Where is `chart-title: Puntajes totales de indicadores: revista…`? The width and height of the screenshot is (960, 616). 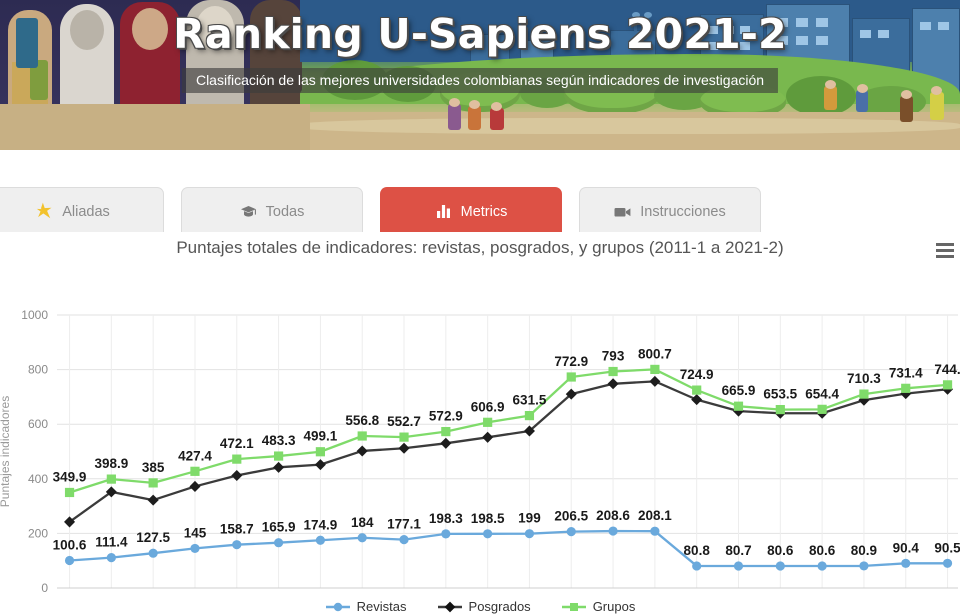
chart-title: Puntajes totales de indicadores: revista… is located at coordinates (480, 247).